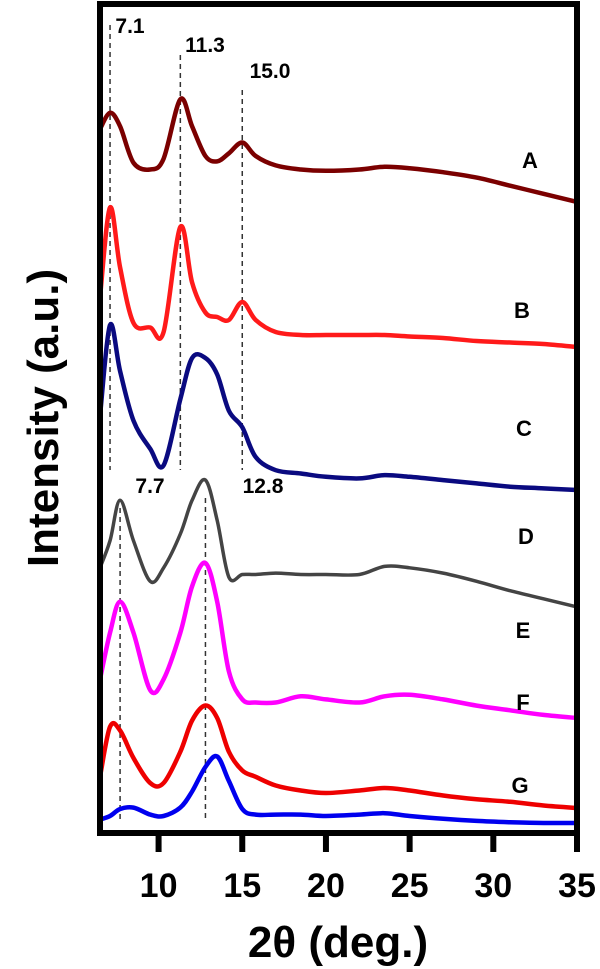  I want to click on trace-A, so click(338, 150).